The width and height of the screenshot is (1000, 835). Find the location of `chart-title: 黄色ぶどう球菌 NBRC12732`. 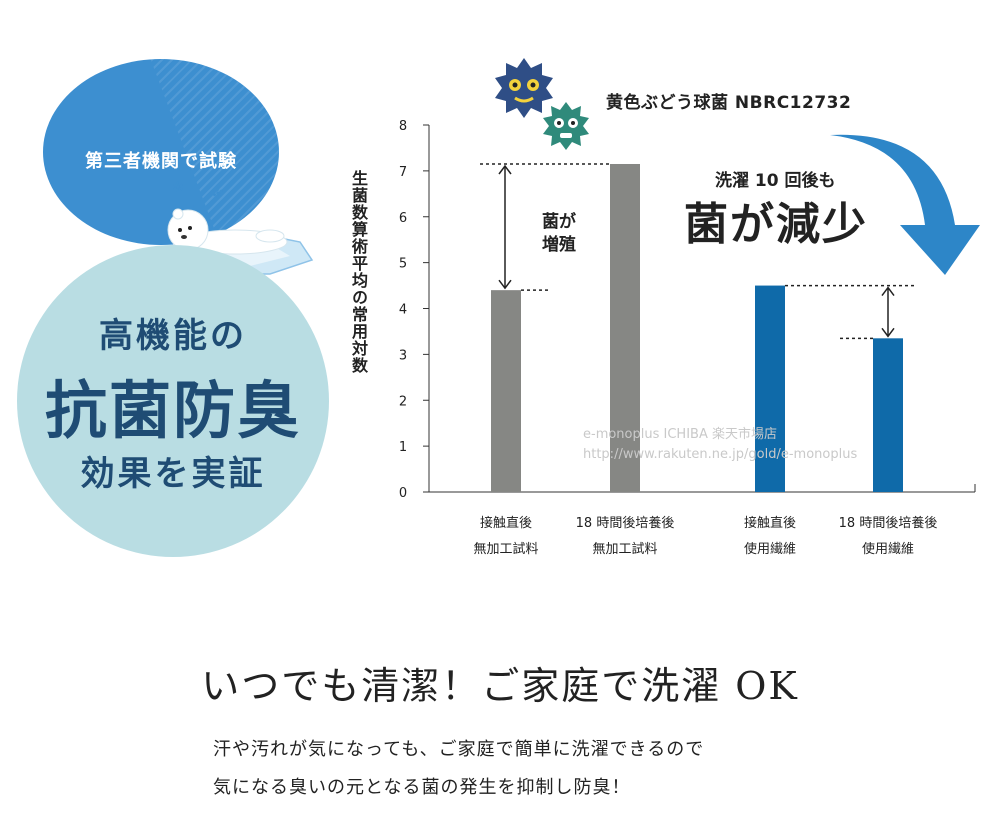

chart-title: 黄色ぶどう球菌 NBRC12732 is located at coordinates (729, 103).